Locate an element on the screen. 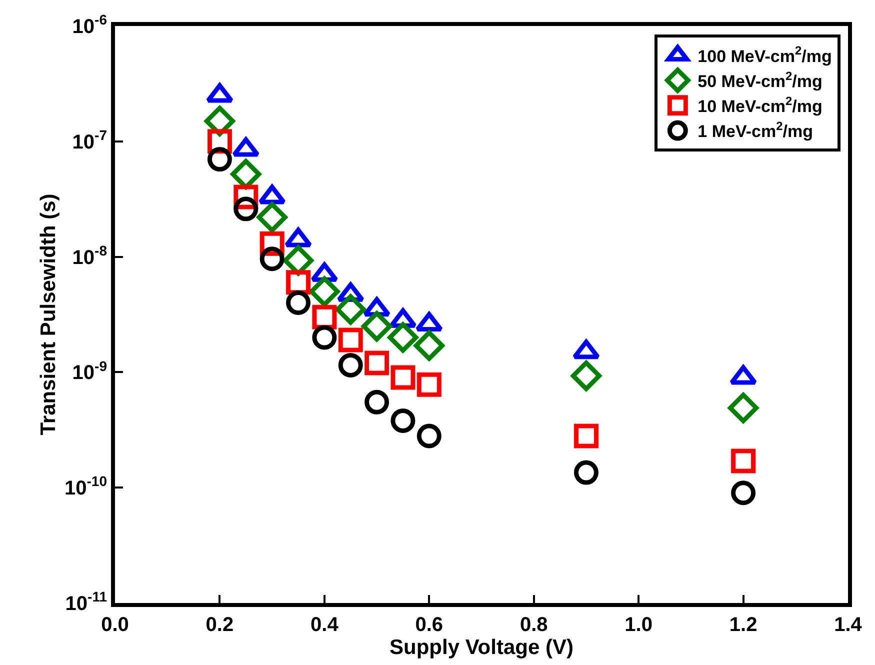 Image resolution: width=875 pixels, height=665 pixels. x-tick-label: 0.0 is located at coordinates (115, 625).